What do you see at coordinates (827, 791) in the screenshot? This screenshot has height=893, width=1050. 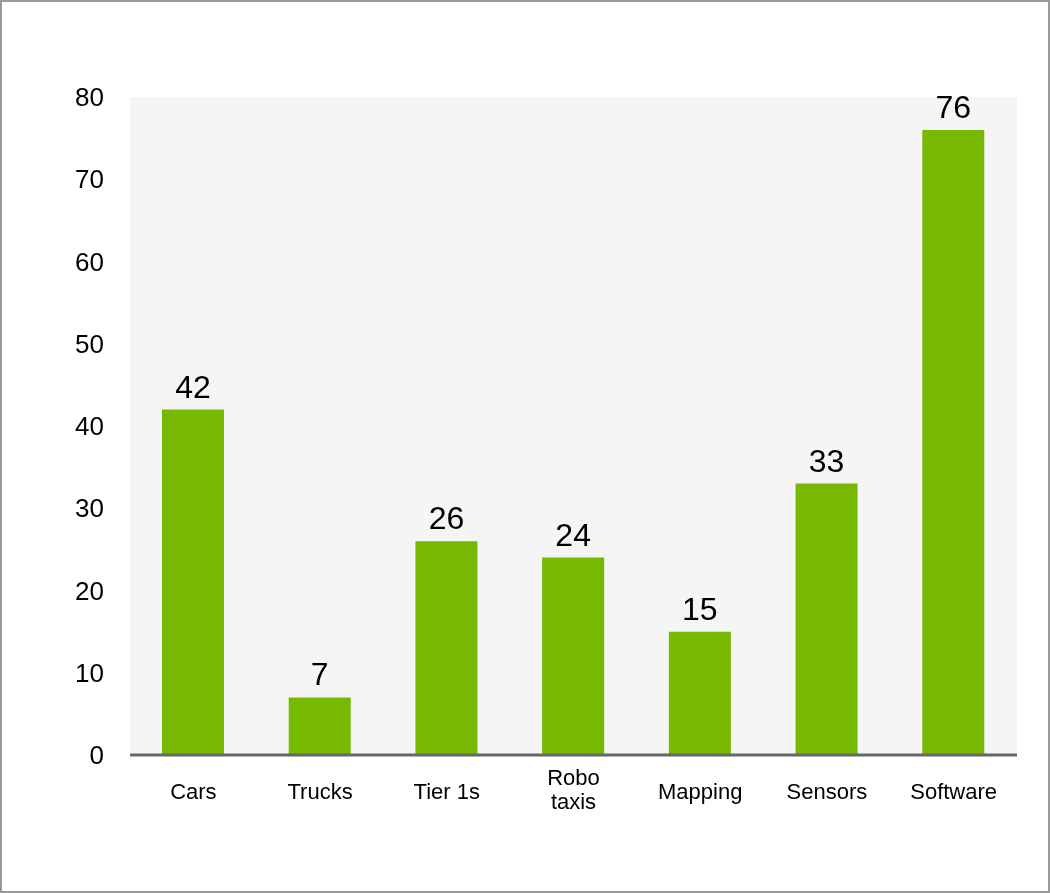 I see `x-tick-label: Sensors` at bounding box center [827, 791].